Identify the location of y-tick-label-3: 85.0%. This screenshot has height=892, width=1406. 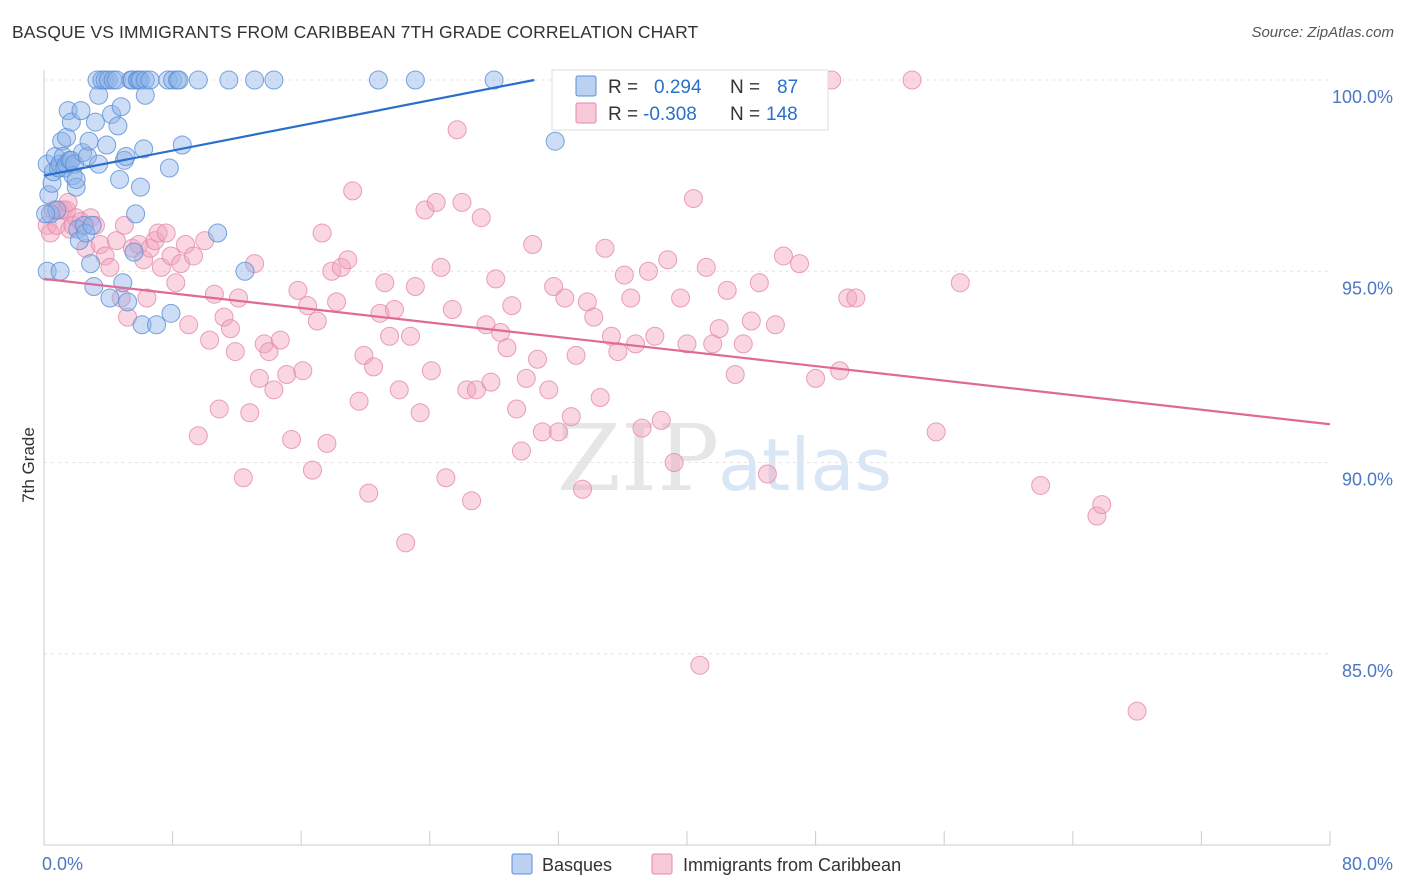
(1367, 671).